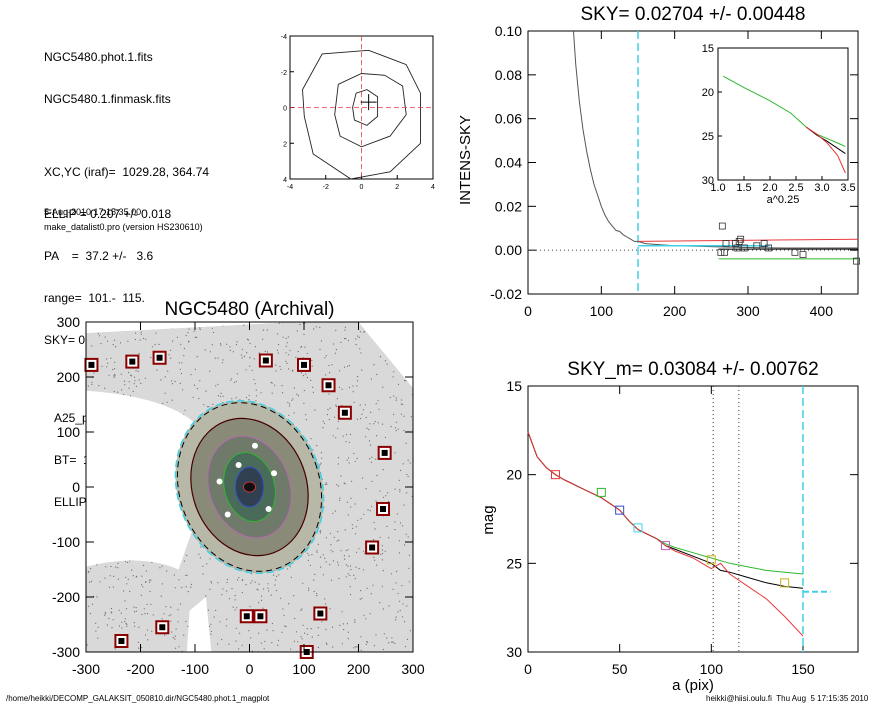 The height and width of the screenshot is (708, 885). I want to click on sky-ytick: 0.00, so click(508, 250).